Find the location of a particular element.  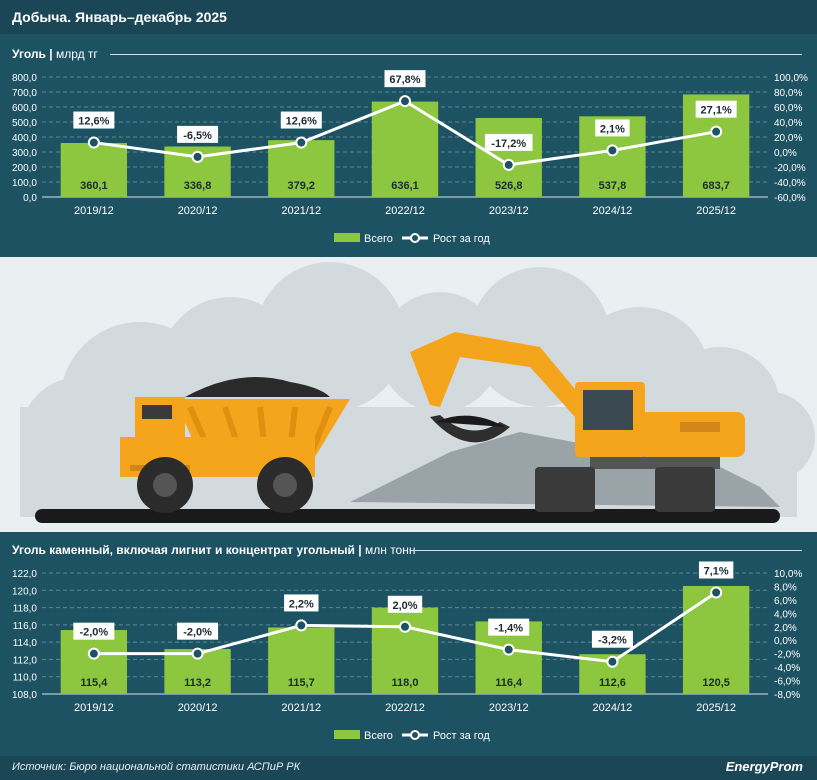

y2-tick-label: 40,0% is located at coordinates (788, 123).